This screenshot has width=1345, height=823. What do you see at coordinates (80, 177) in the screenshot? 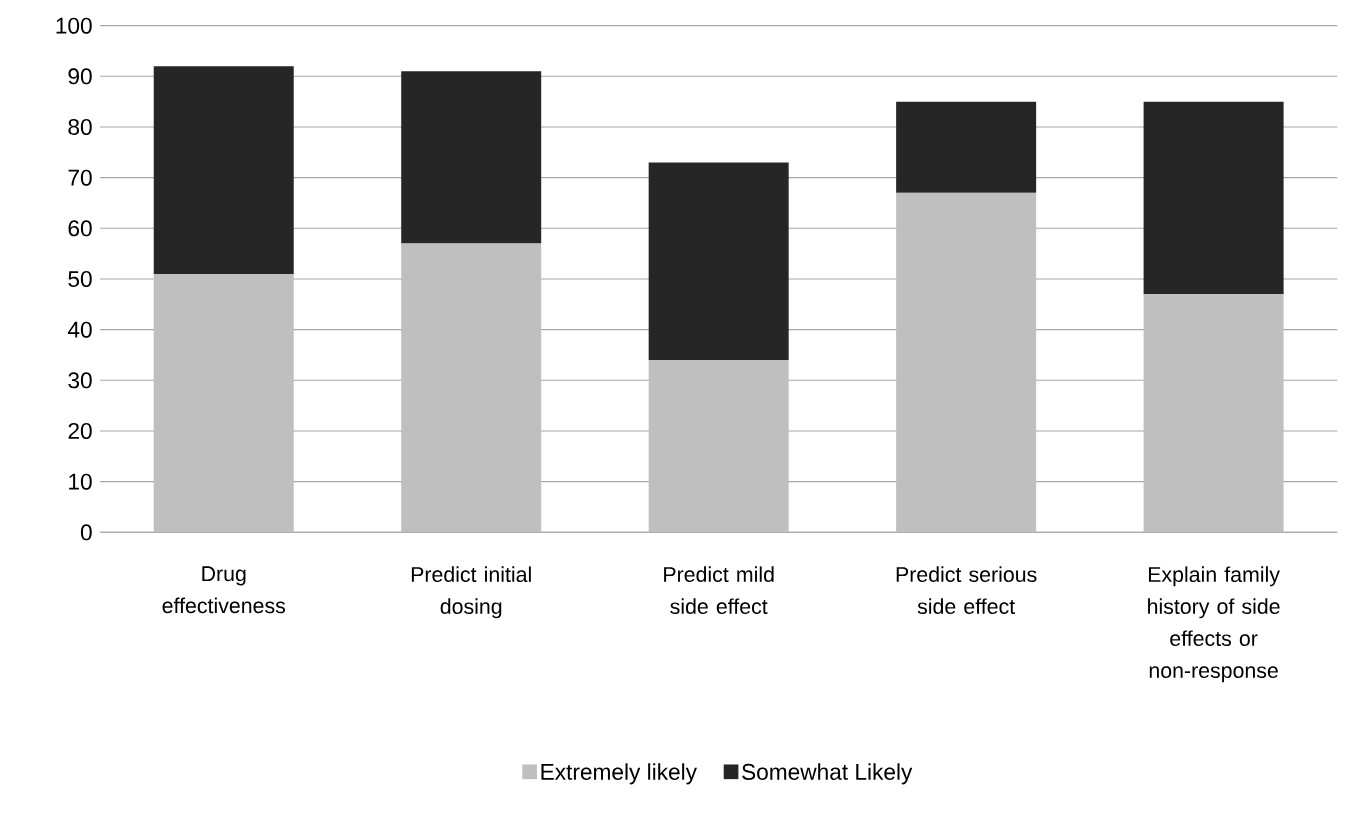
I see `y-tick-label: 70` at bounding box center [80, 177].